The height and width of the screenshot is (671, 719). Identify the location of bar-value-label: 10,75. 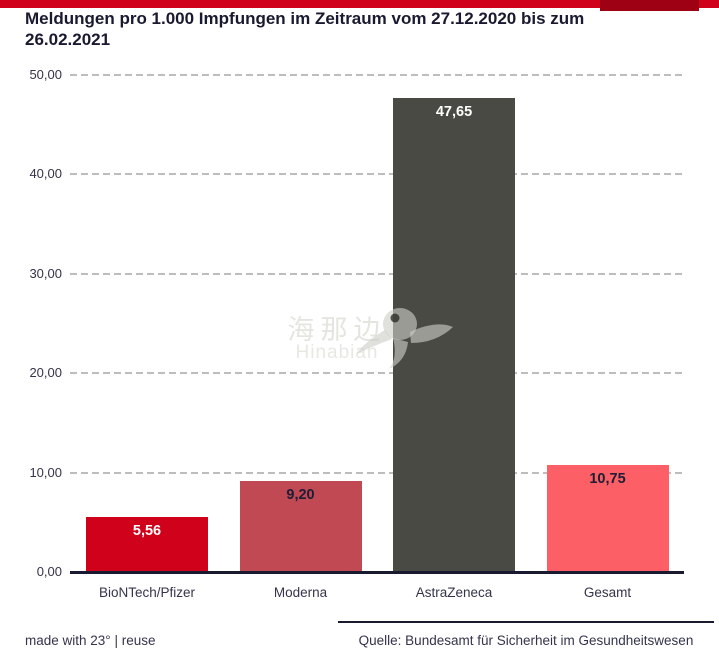
(607, 479).